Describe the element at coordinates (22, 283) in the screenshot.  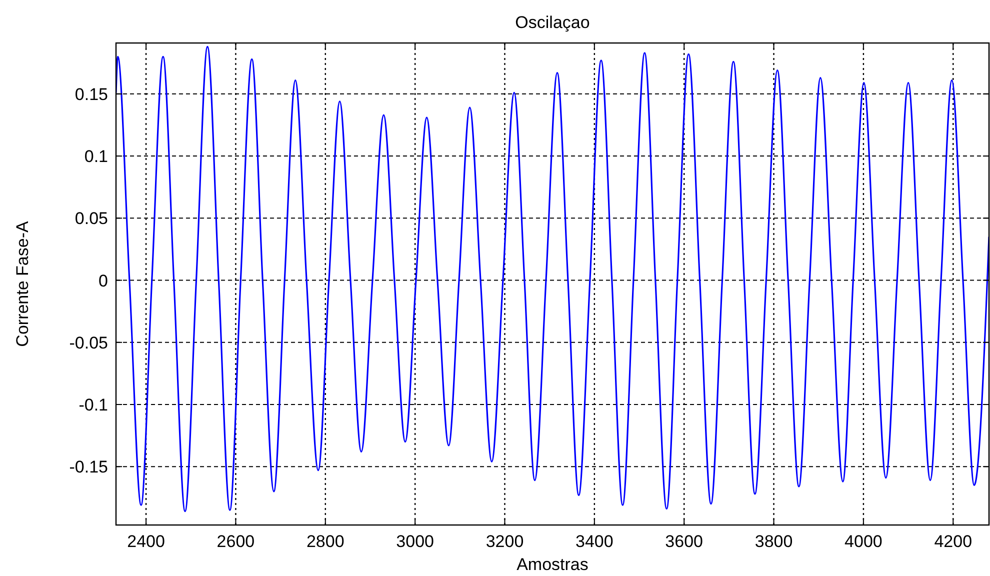
I see `y-axis-title: Corrente Fase-A` at that location.